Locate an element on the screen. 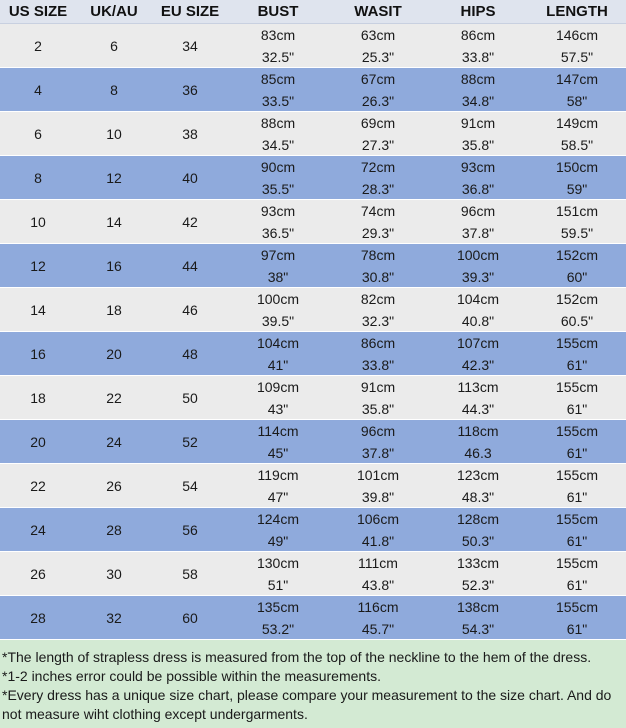 This screenshot has width=626, height=728. header-us-size: US SIZE is located at coordinates (38, 11).